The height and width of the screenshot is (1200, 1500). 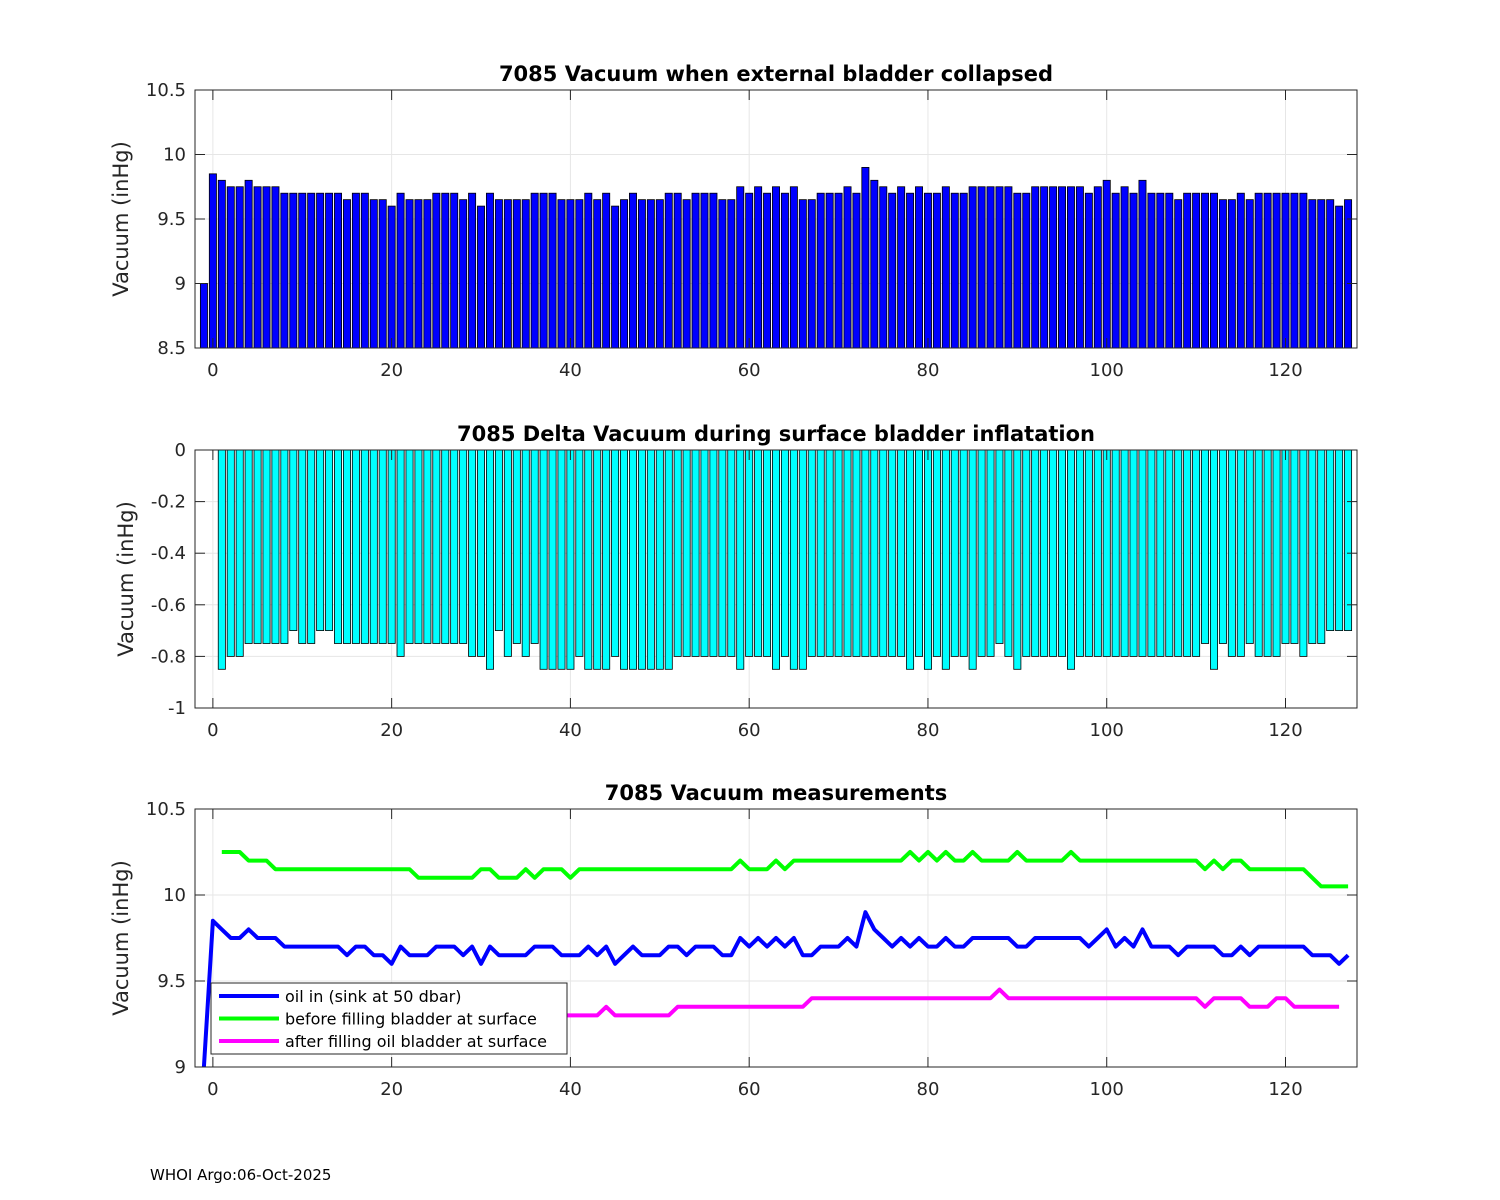 What do you see at coordinates (749, 1089) in the screenshot?
I see `x-tick-label: 60` at bounding box center [749, 1089].